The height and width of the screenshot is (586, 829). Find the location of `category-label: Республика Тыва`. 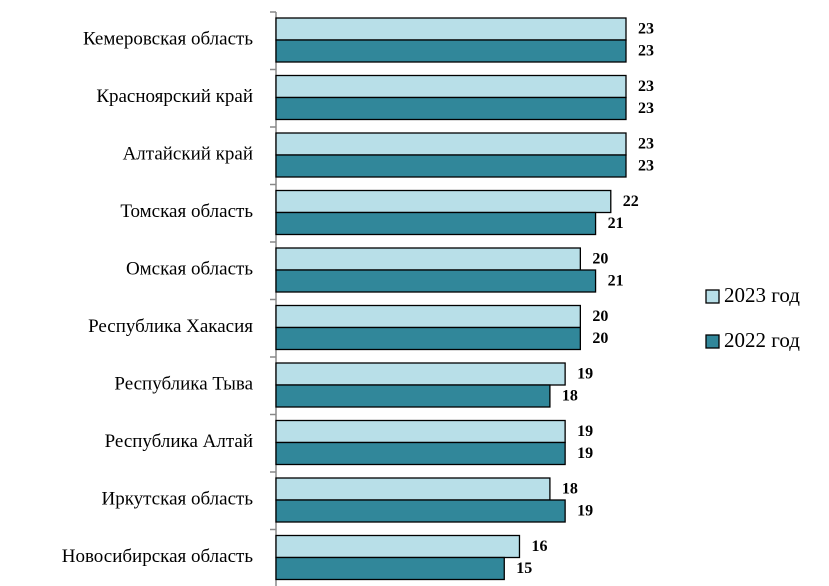

category-label: Республика Тыва is located at coordinates (183, 383).